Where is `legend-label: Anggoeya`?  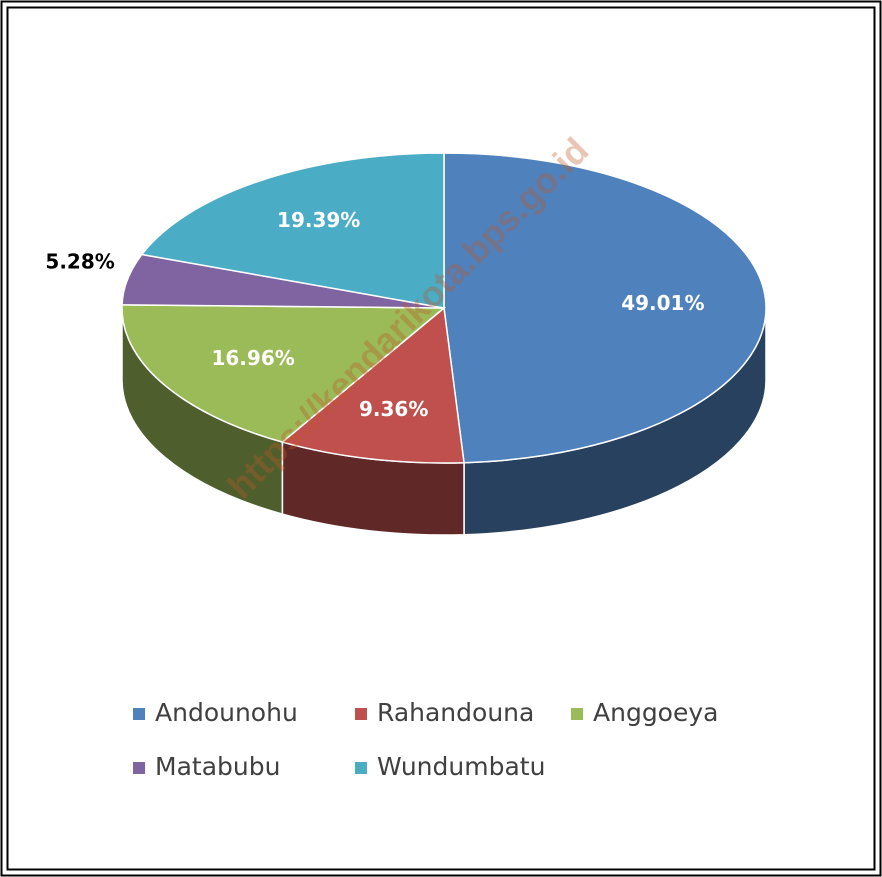 legend-label: Anggoeya is located at coordinates (655, 712).